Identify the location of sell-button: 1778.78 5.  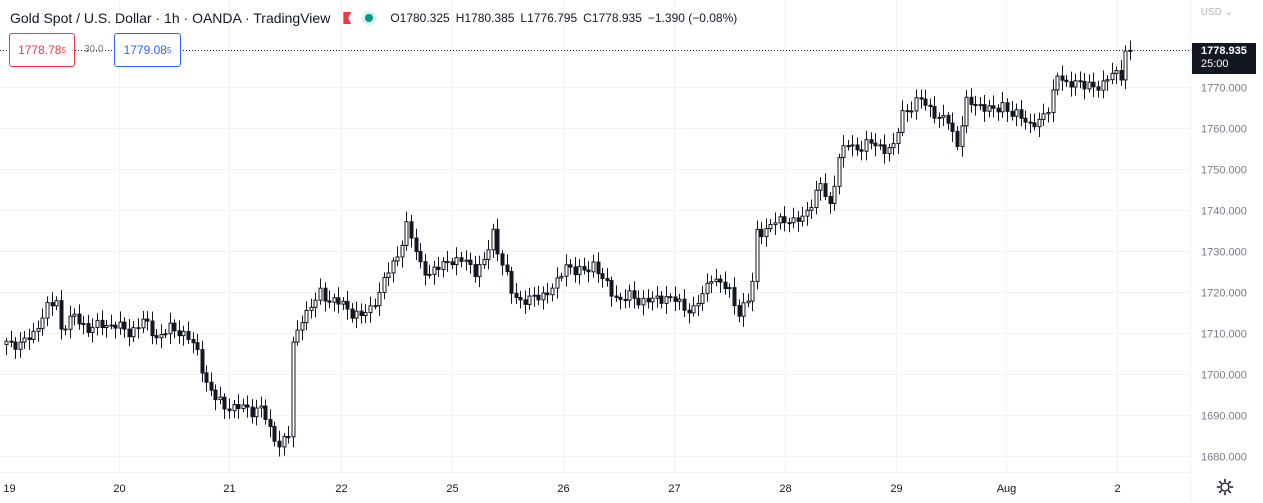
(42, 50).